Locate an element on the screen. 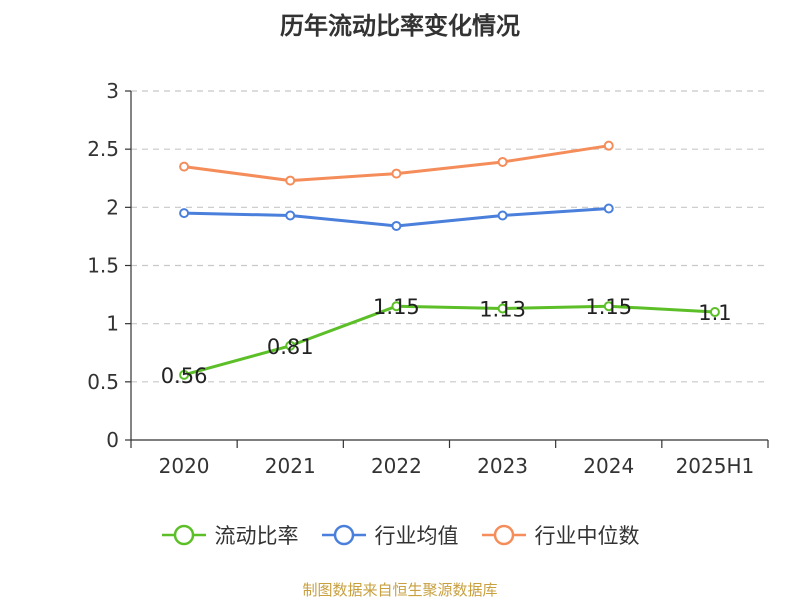 The height and width of the screenshot is (600, 800). y-tick-label: 2 is located at coordinates (112, 207).